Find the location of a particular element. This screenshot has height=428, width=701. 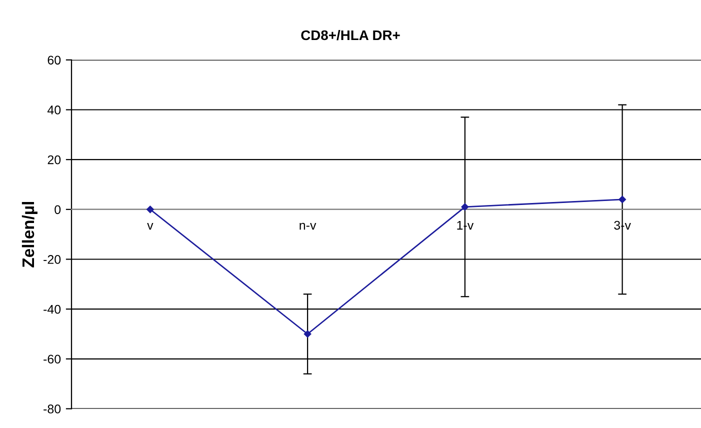

y-tick-label: -20 is located at coordinates (52, 259).